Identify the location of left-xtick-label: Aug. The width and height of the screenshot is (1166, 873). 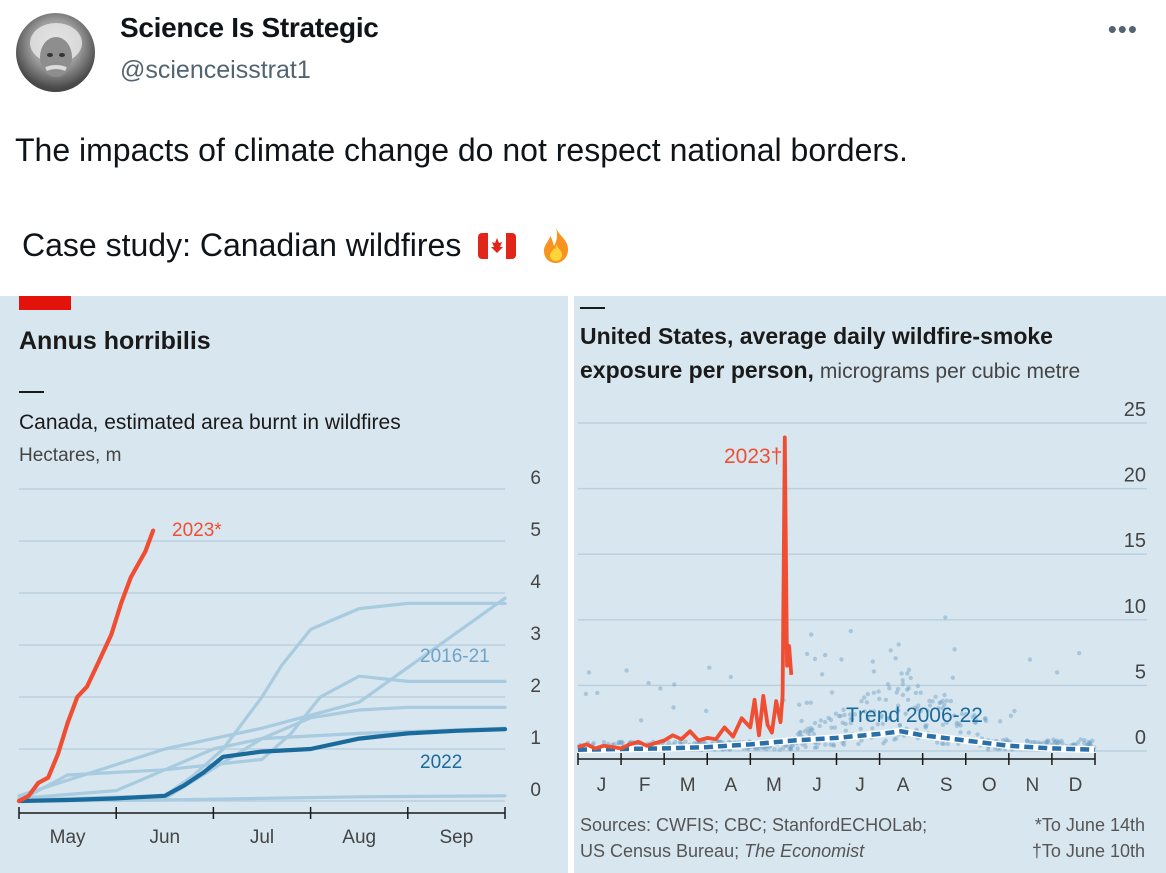
(359, 837).